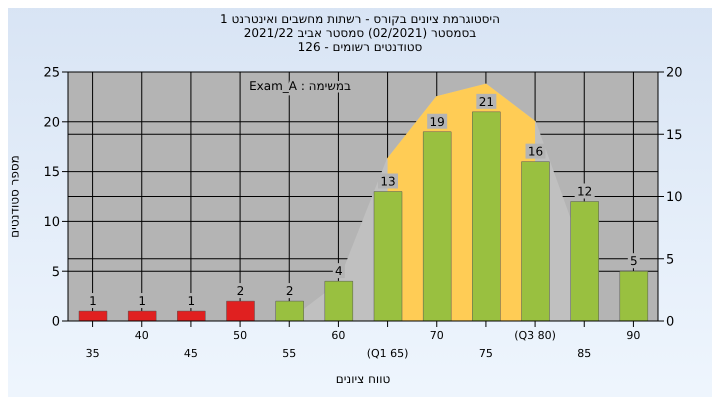  What do you see at coordinates (141, 335) in the screenshot?
I see `x-tick-label: 40` at bounding box center [141, 335].